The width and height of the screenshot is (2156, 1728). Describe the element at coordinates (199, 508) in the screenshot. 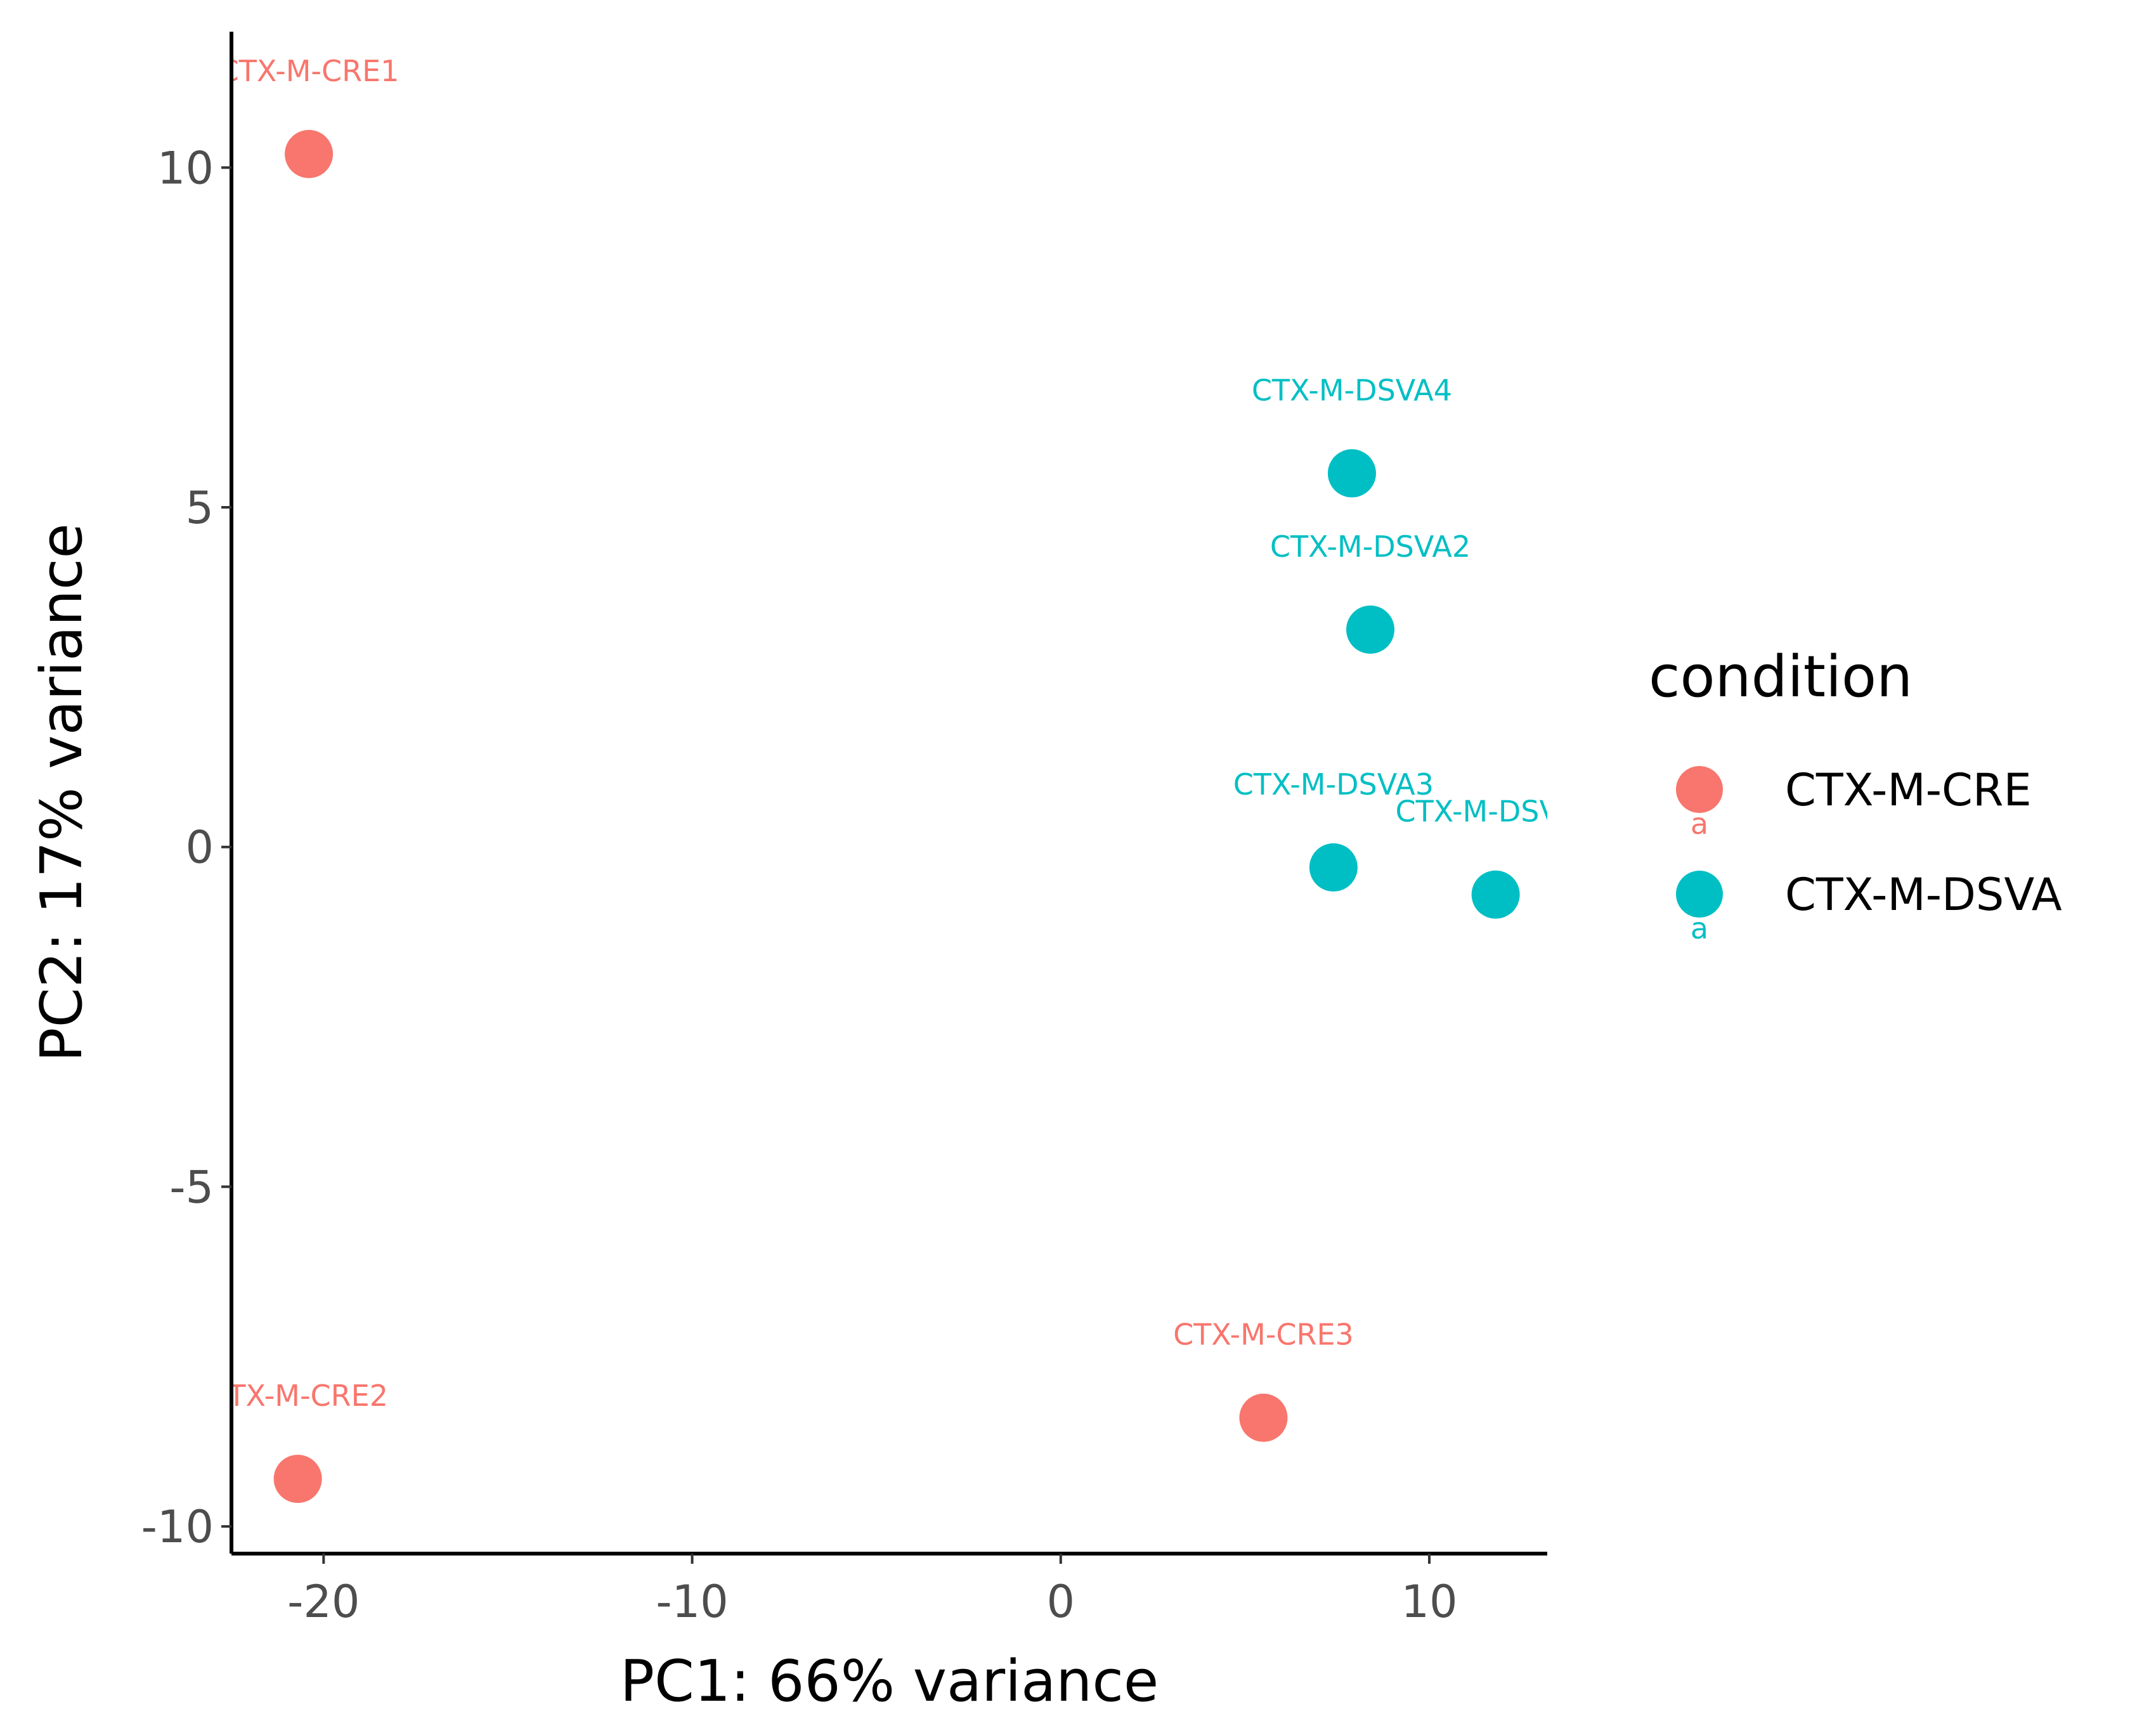

I see `y-tick-label: 5` at that location.